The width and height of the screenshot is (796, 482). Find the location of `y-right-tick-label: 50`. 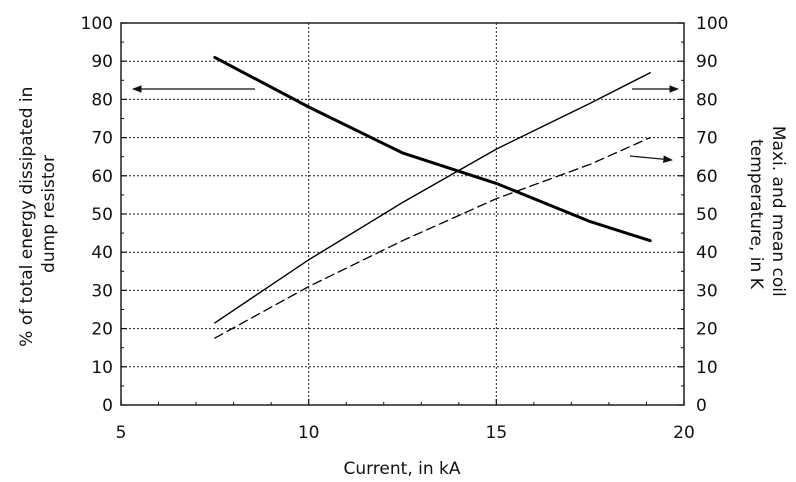

y-right-tick-label: 50 is located at coordinates (707, 215).